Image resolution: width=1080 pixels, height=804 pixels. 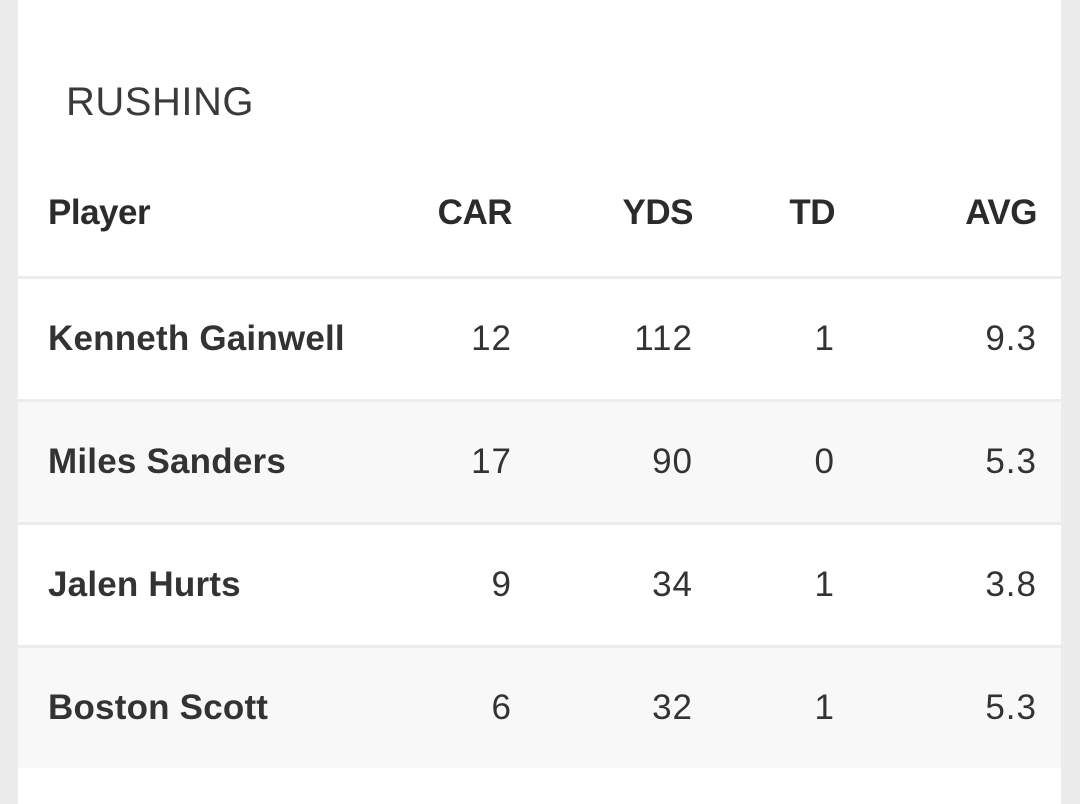 What do you see at coordinates (626, 707) in the screenshot?
I see `yds-value: 32` at bounding box center [626, 707].